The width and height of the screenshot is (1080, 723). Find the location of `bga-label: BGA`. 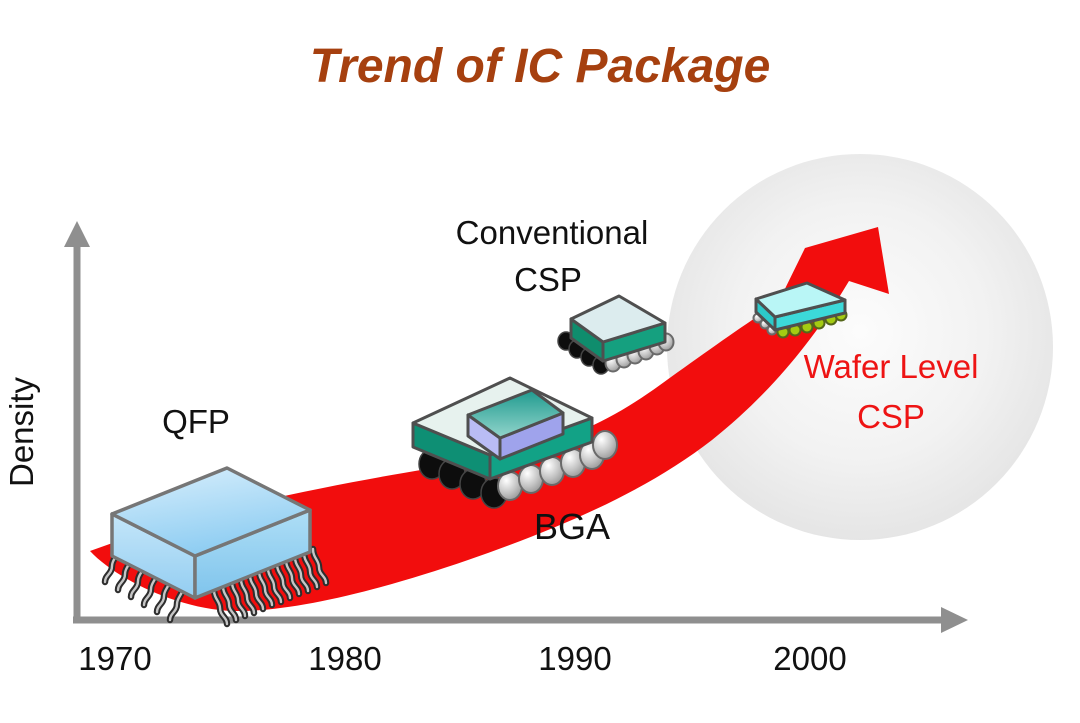

bga-label: BGA is located at coordinates (572, 526).